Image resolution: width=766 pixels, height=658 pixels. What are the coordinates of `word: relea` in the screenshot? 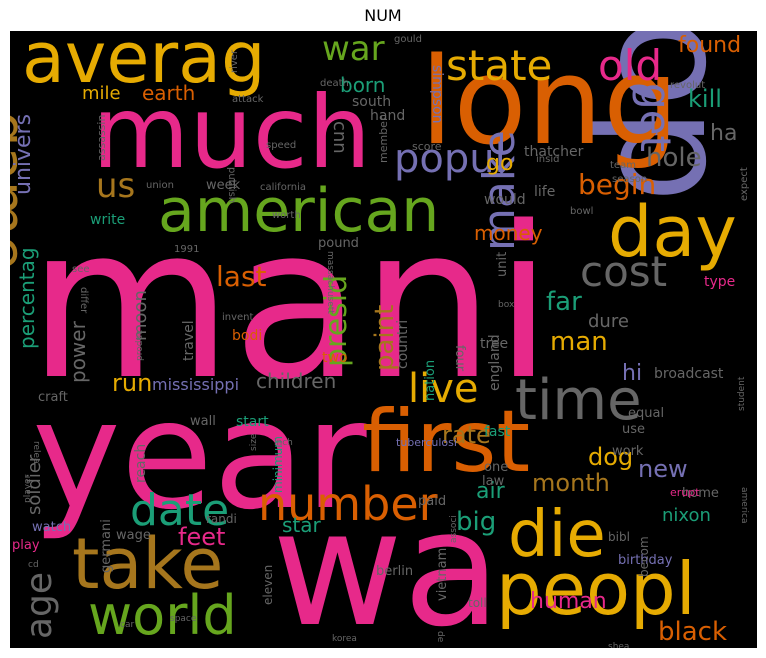 It's located at (36, 452).